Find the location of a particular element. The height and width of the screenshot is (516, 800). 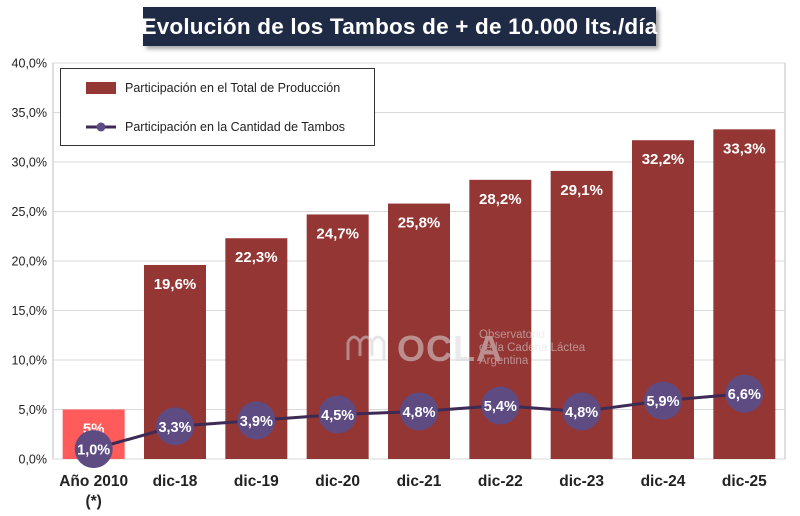

x-tick-label: dic-21 is located at coordinates (419, 481).